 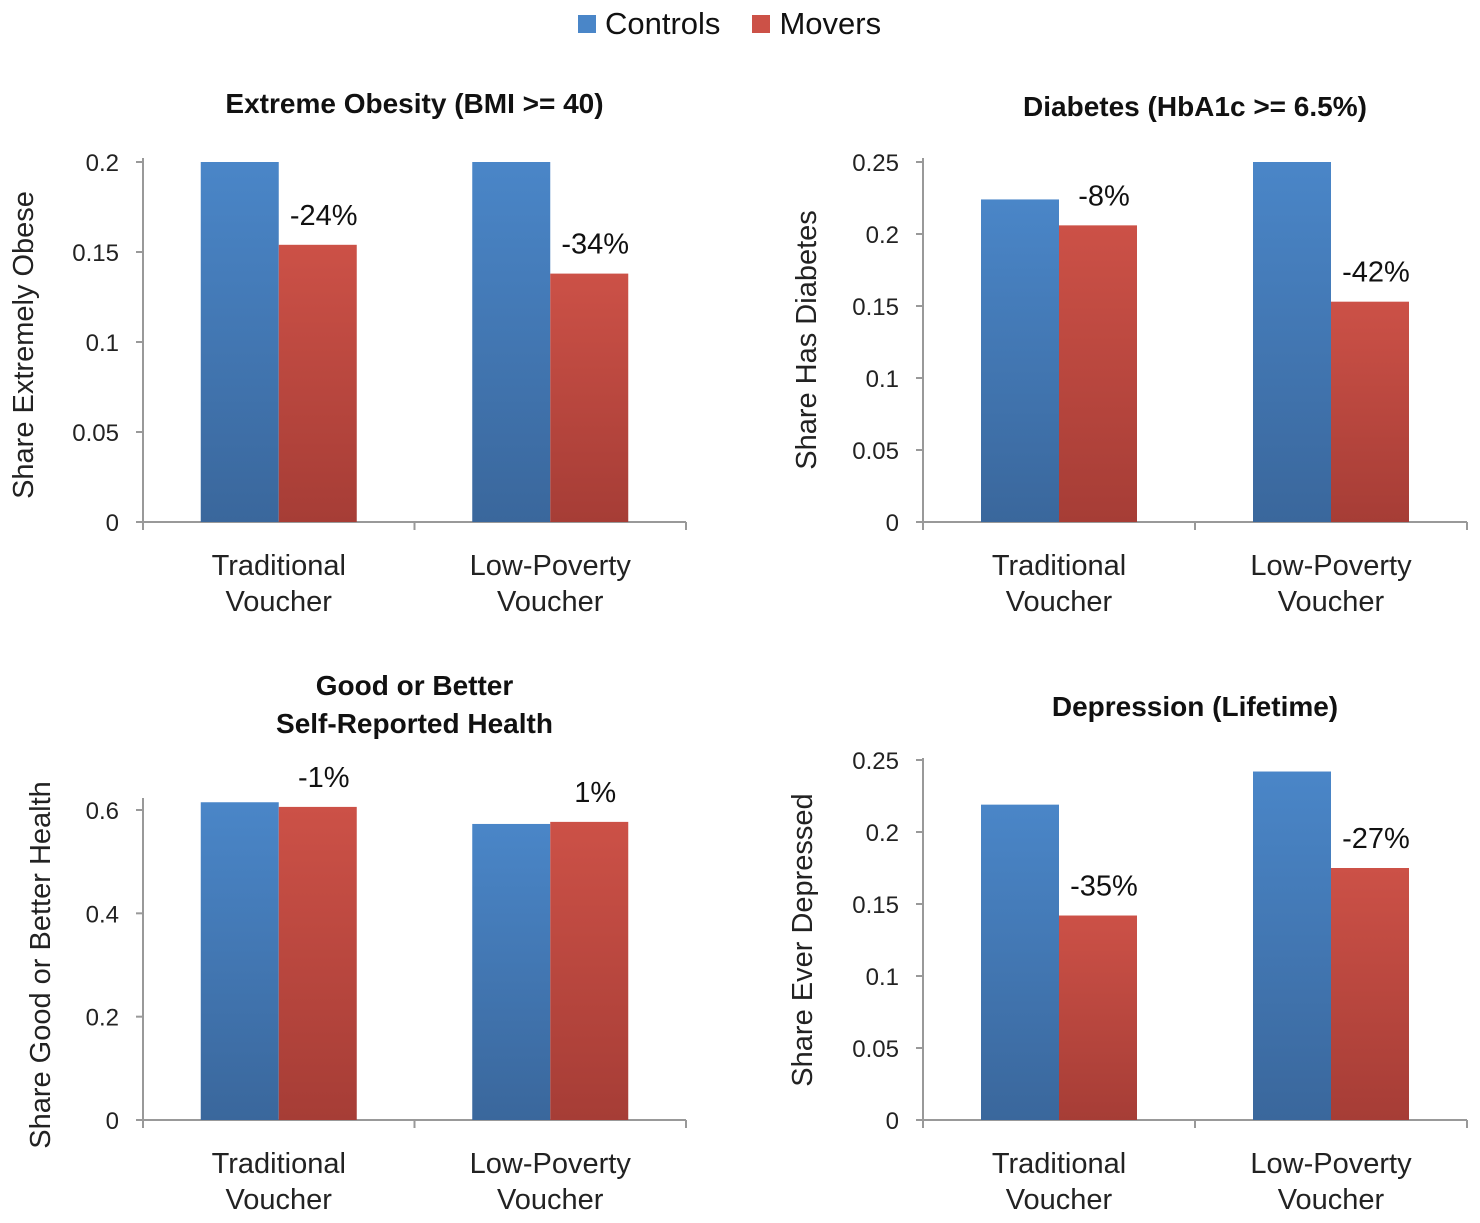 What do you see at coordinates (1376, 273) in the screenshot?
I see `data-label: -42%` at bounding box center [1376, 273].